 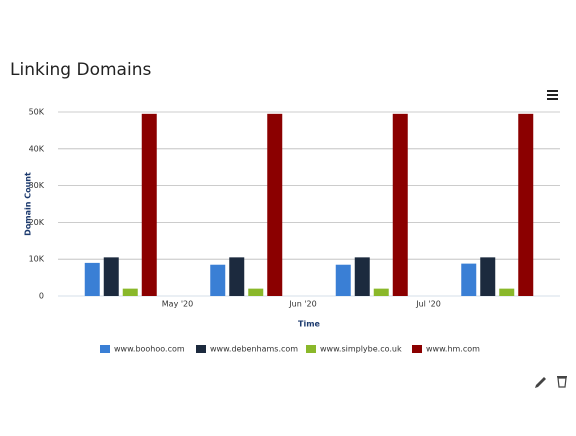 What do you see at coordinates (540, 382) in the screenshot?
I see `edit-icon` at bounding box center [540, 382].